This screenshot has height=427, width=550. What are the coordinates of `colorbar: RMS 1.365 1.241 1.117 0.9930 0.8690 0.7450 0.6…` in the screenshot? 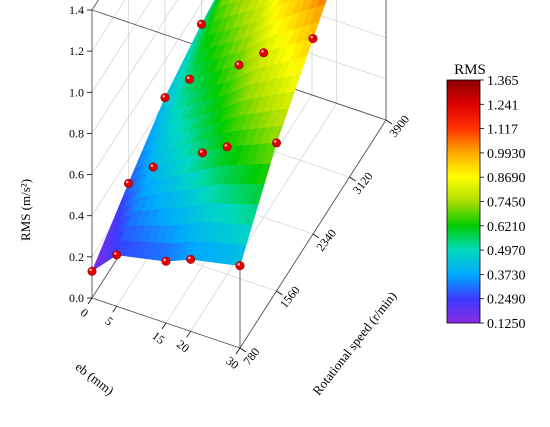 It's located at (486, 197).